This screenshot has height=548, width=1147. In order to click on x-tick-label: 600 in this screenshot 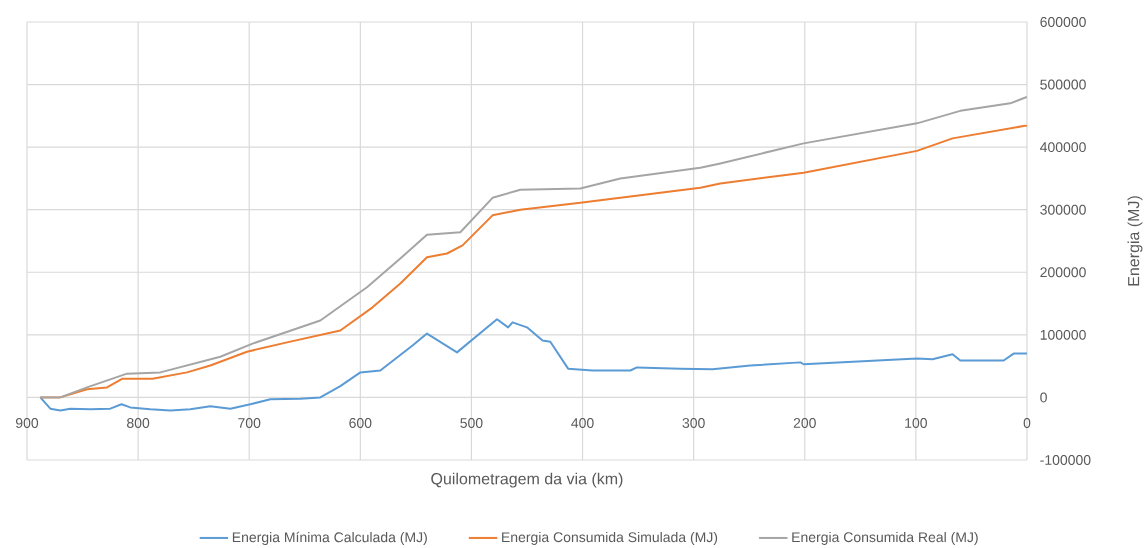, I will do `click(360, 423)`.